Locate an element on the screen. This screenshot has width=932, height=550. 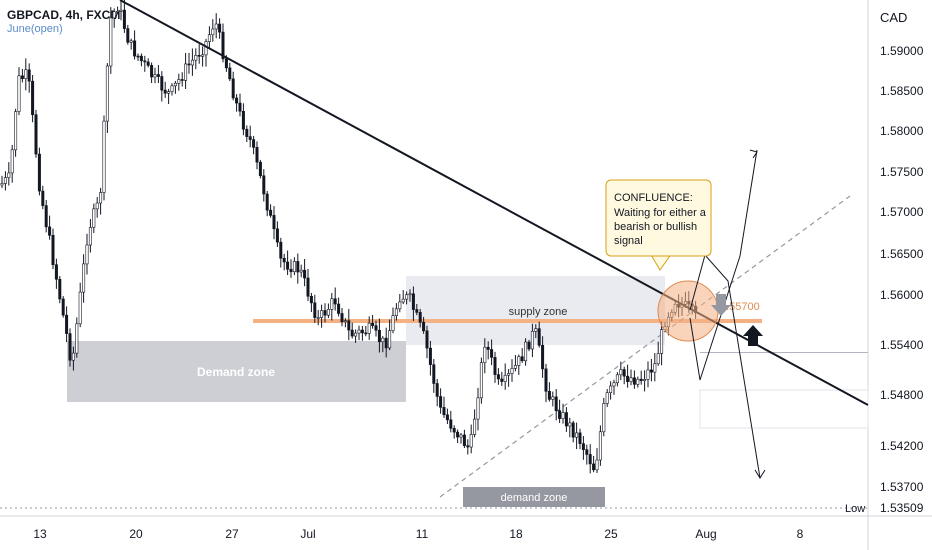
demand-zone-left is located at coordinates (236, 371).